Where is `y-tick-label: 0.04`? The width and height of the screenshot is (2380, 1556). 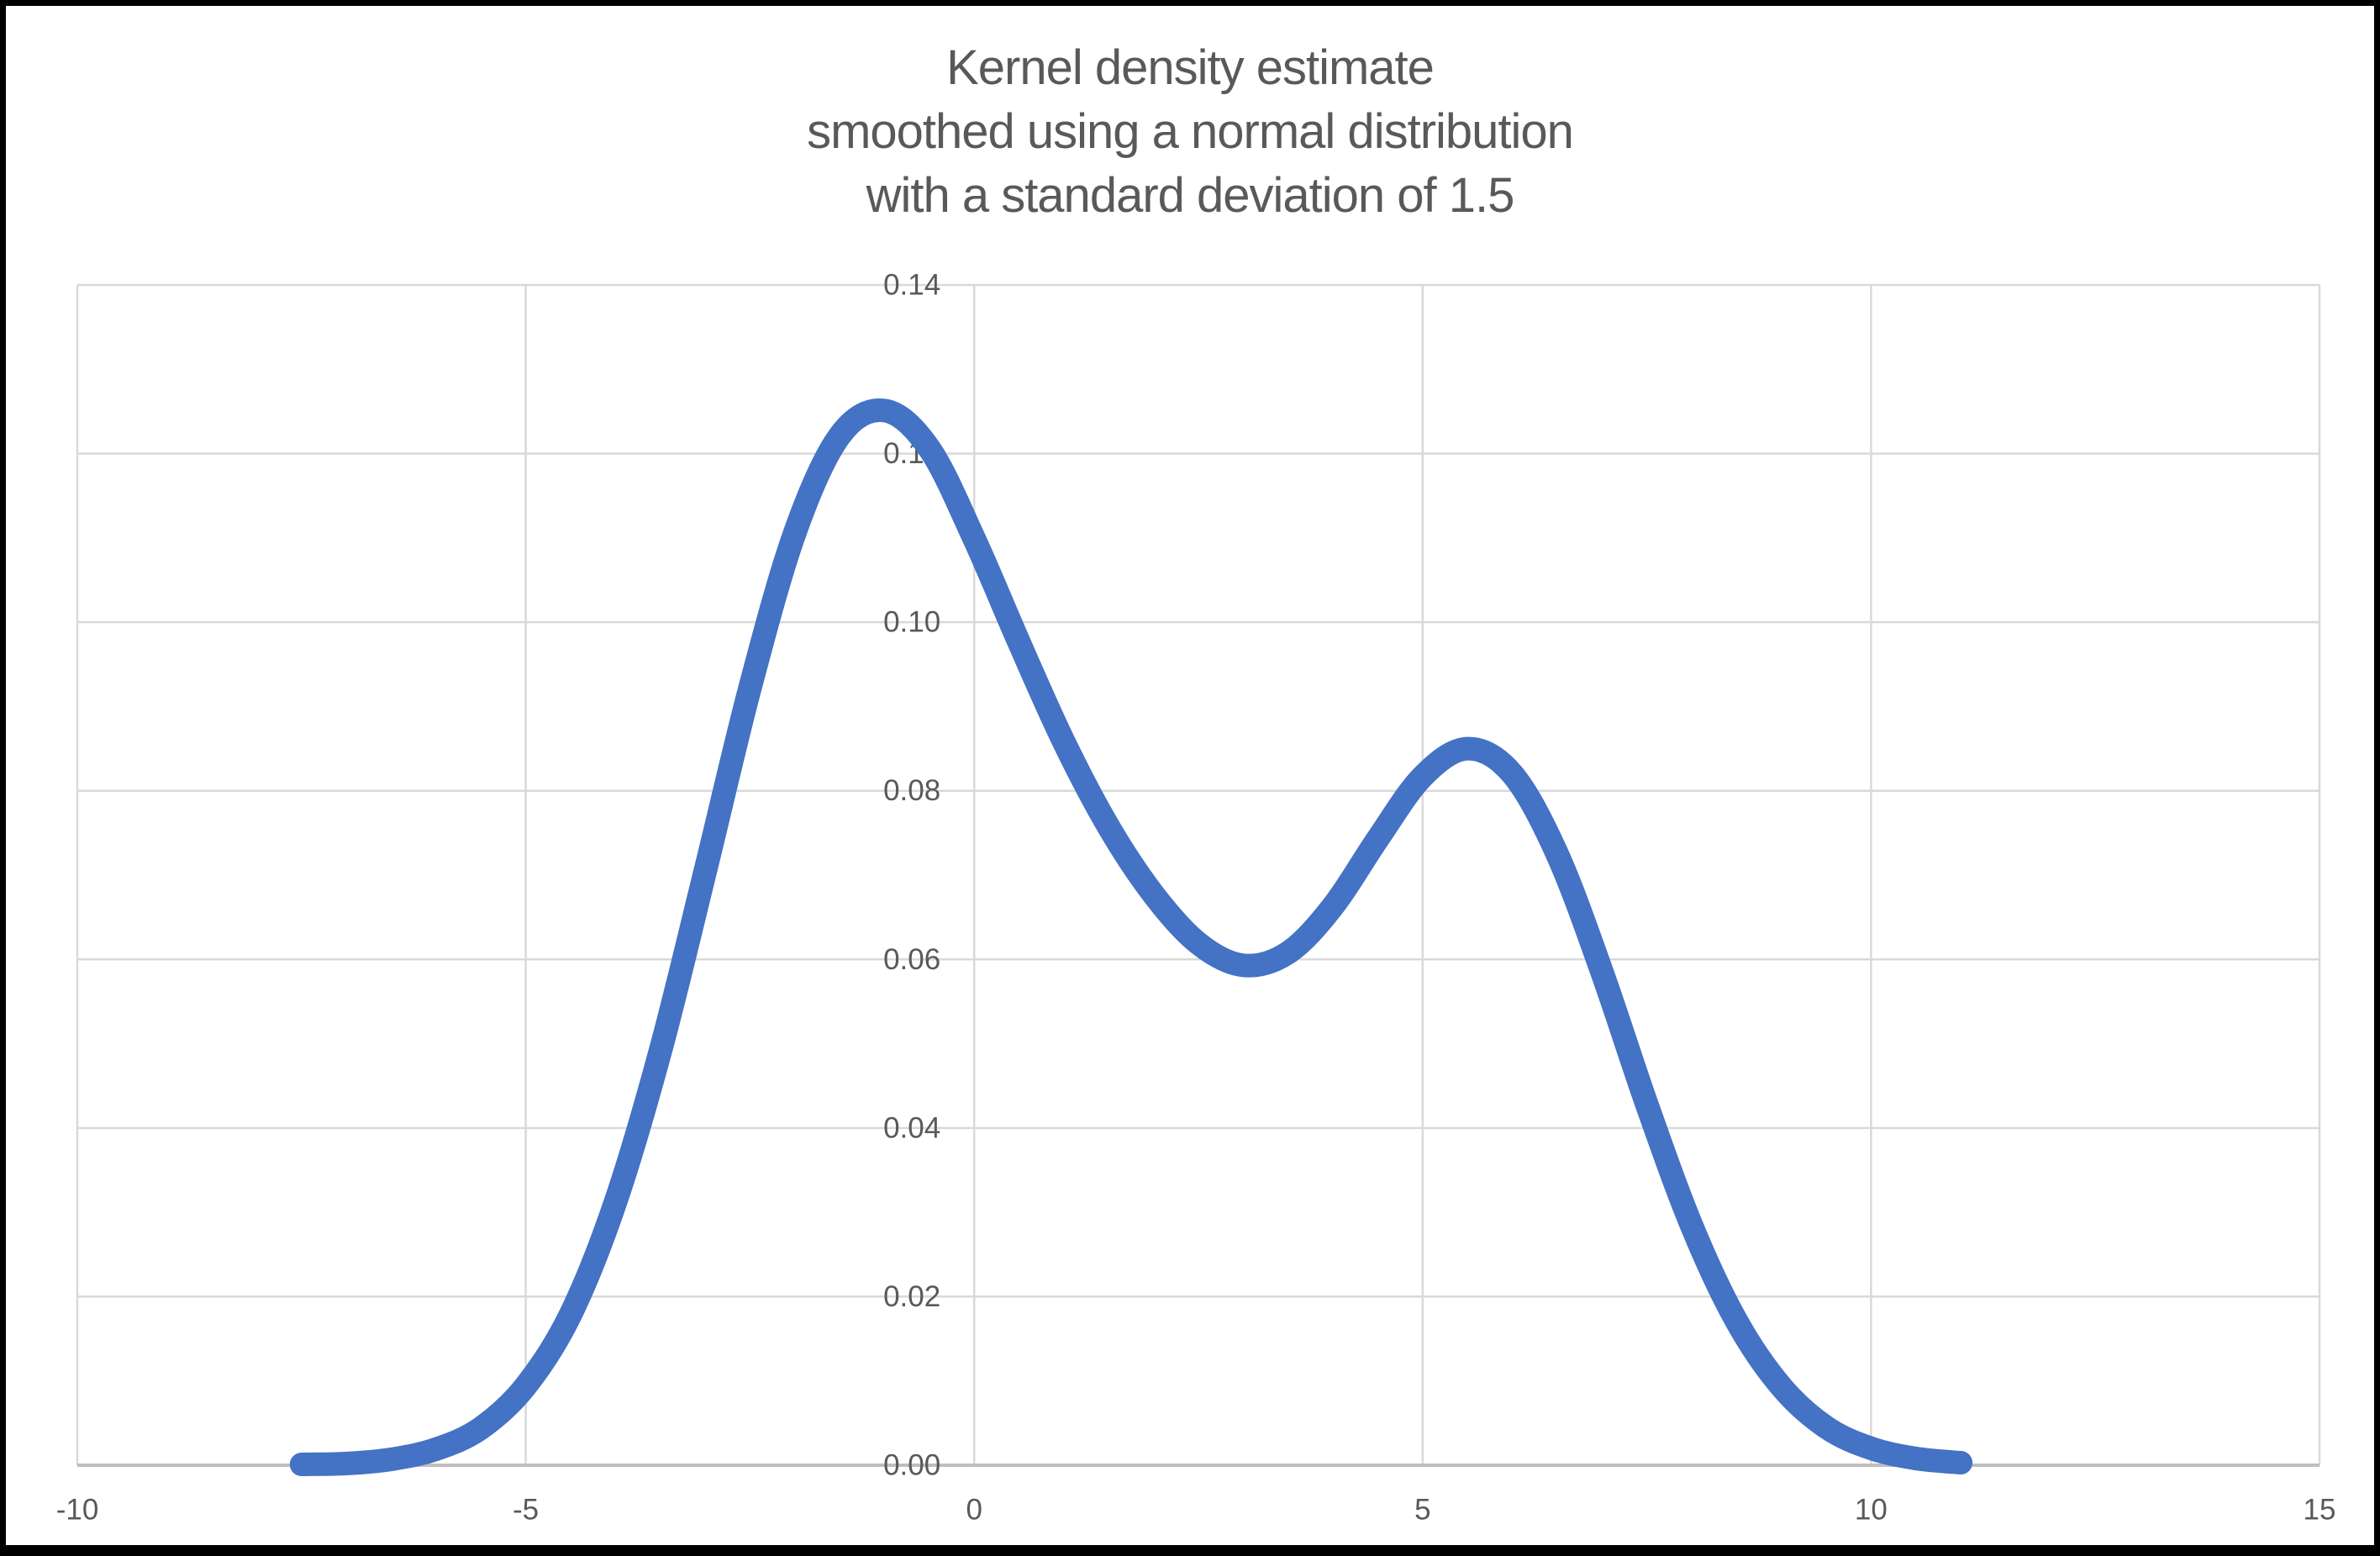
y-tick-label: 0.04 is located at coordinates (911, 1127).